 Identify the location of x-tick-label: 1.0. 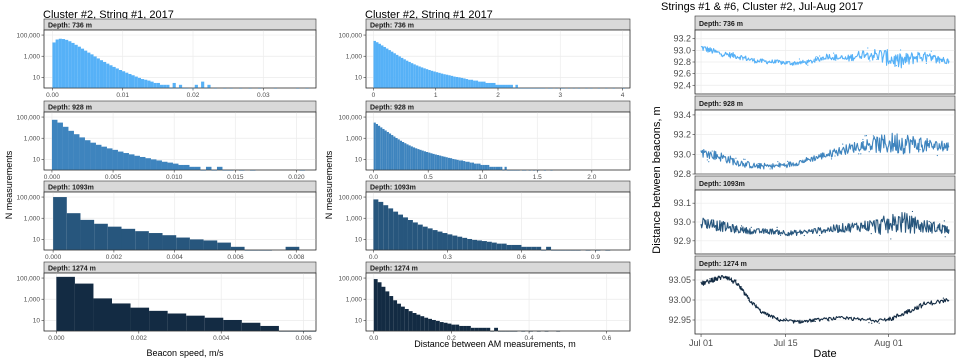
(482, 177).